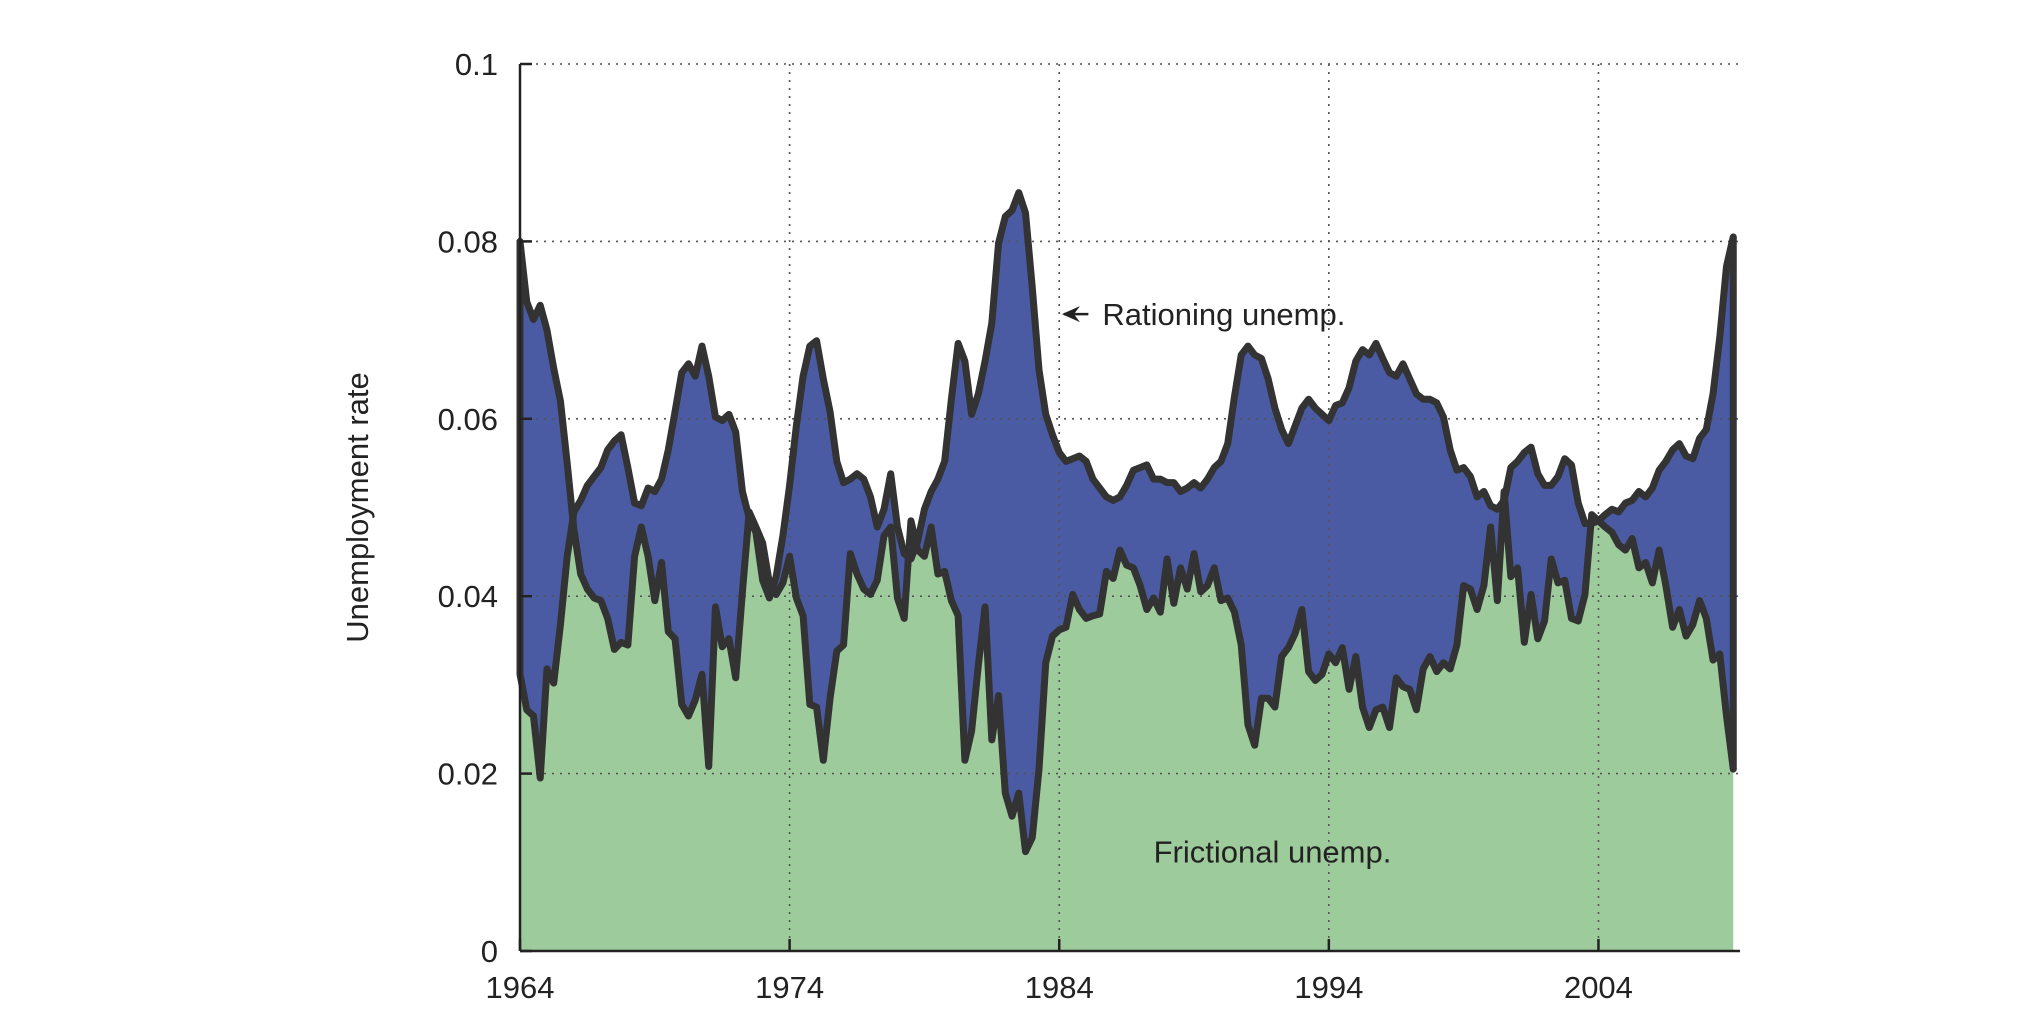 The image size is (2040, 1020). Describe the element at coordinates (520, 987) in the screenshot. I see `x-tick-label-0: 1964` at that location.